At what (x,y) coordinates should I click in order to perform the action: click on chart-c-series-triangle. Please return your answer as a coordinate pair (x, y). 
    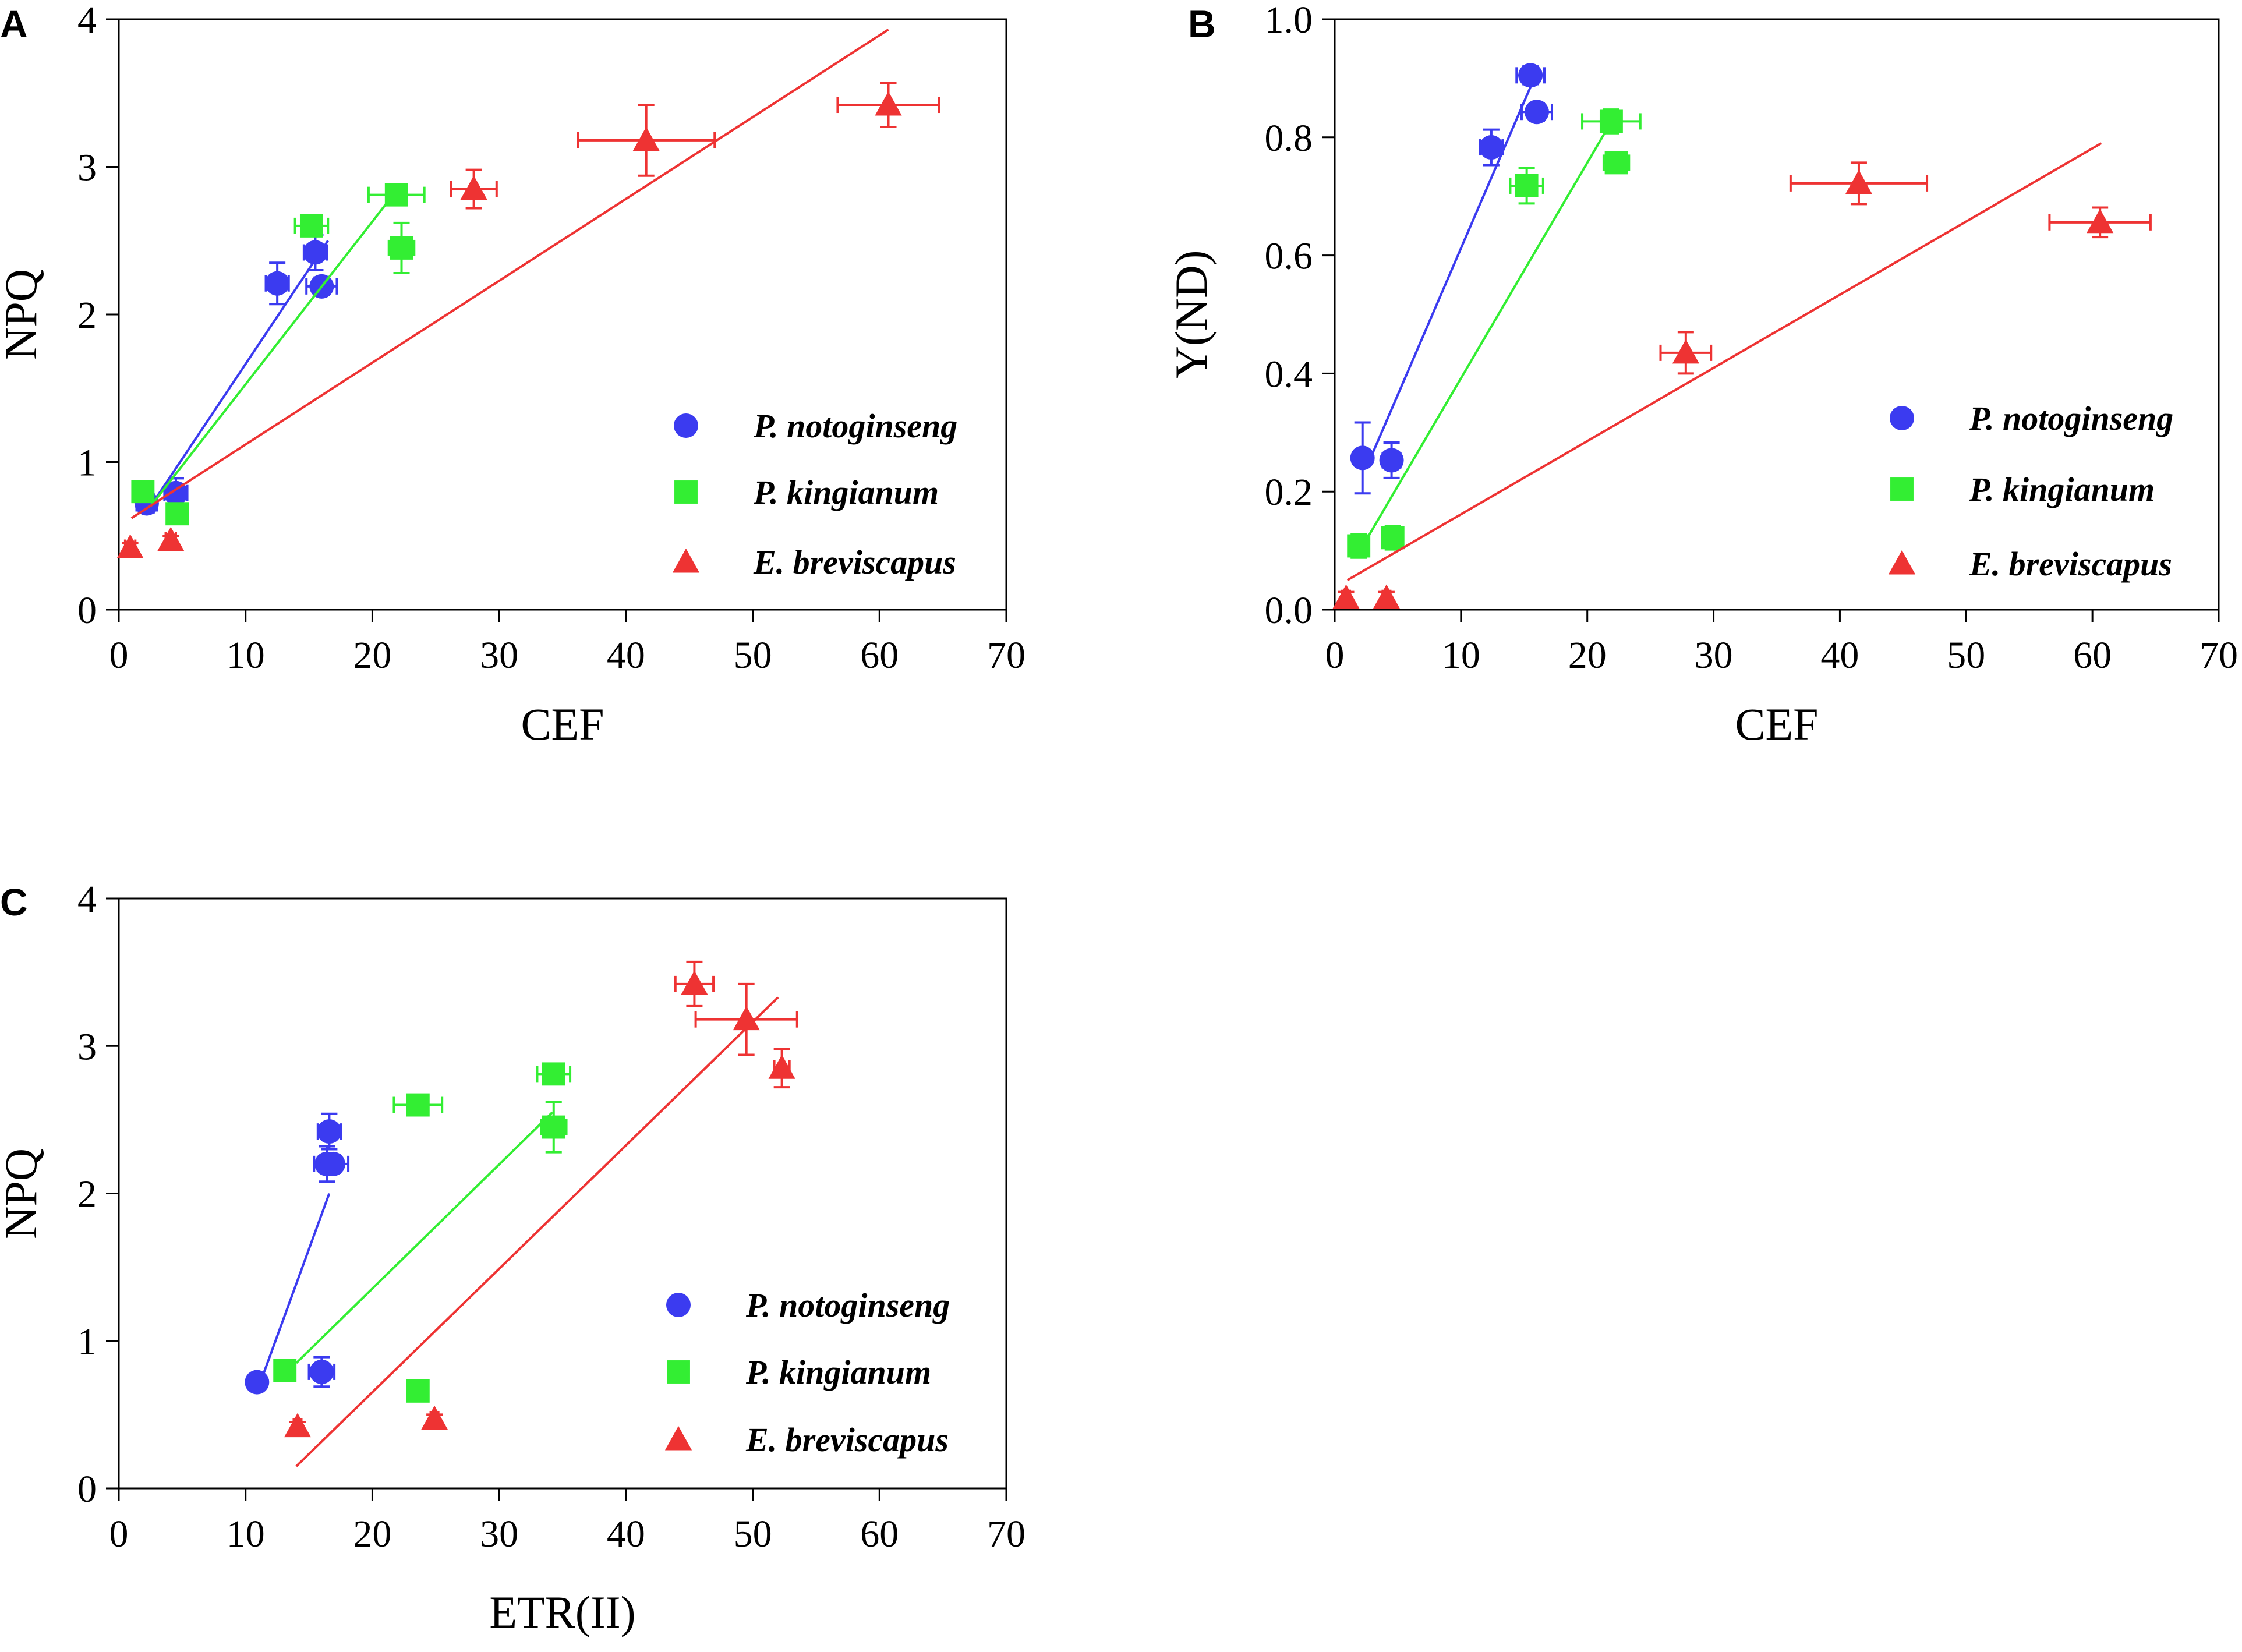
    Looking at the image, I should click on (541, 1213).